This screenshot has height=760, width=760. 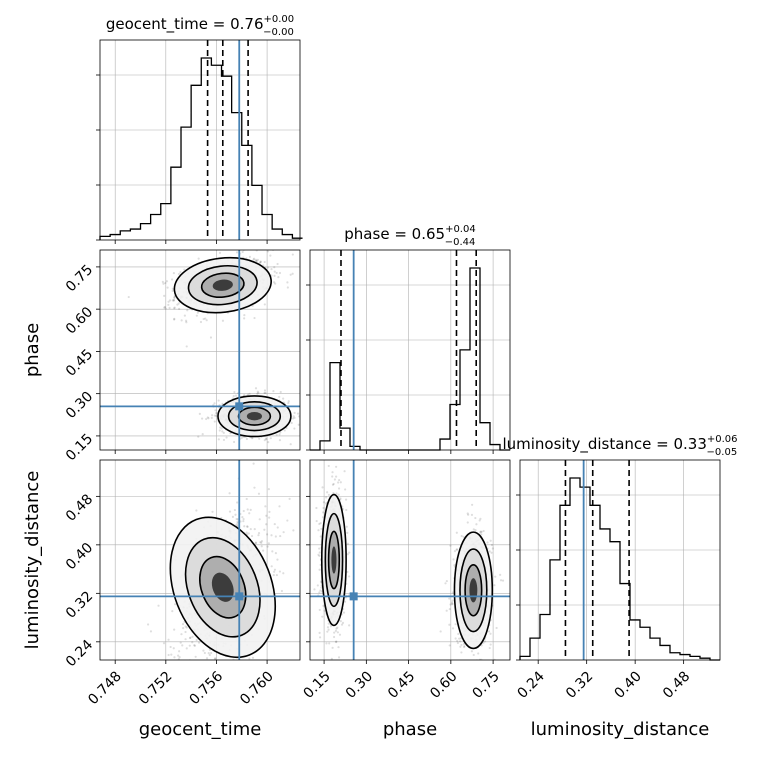 I want to click on axis-label-y-luminosity_distance: luminosity_distance, so click(x=32, y=560).